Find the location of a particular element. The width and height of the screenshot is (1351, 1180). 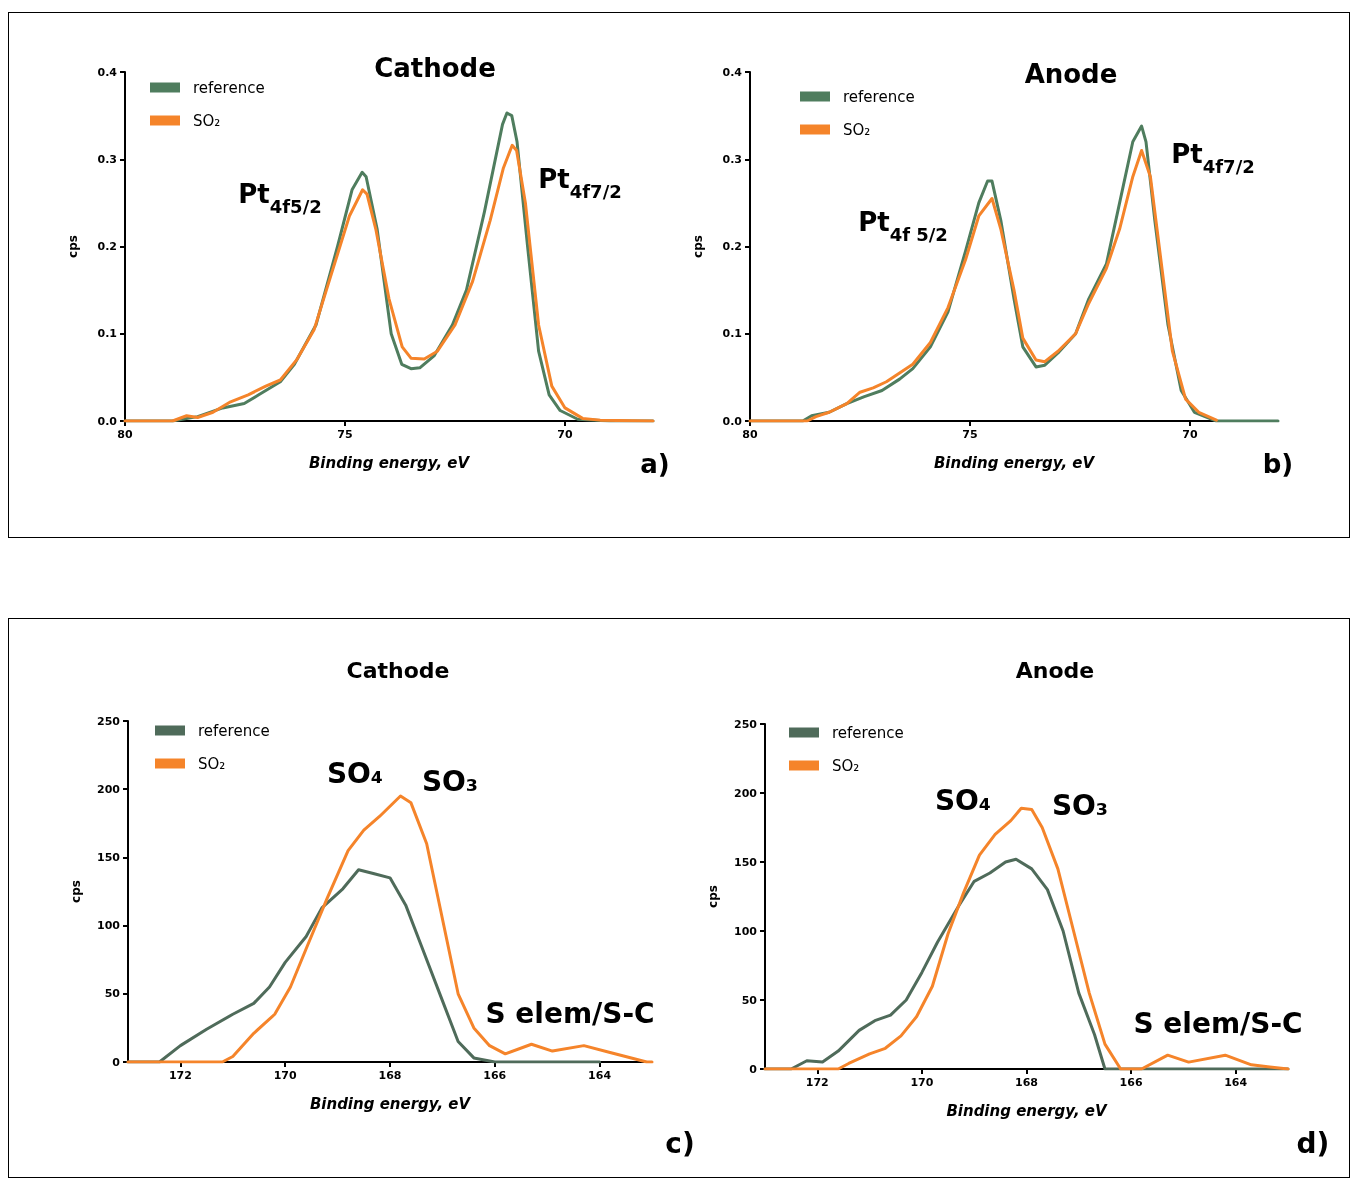

text: d) is located at coordinates (1313, 1143).